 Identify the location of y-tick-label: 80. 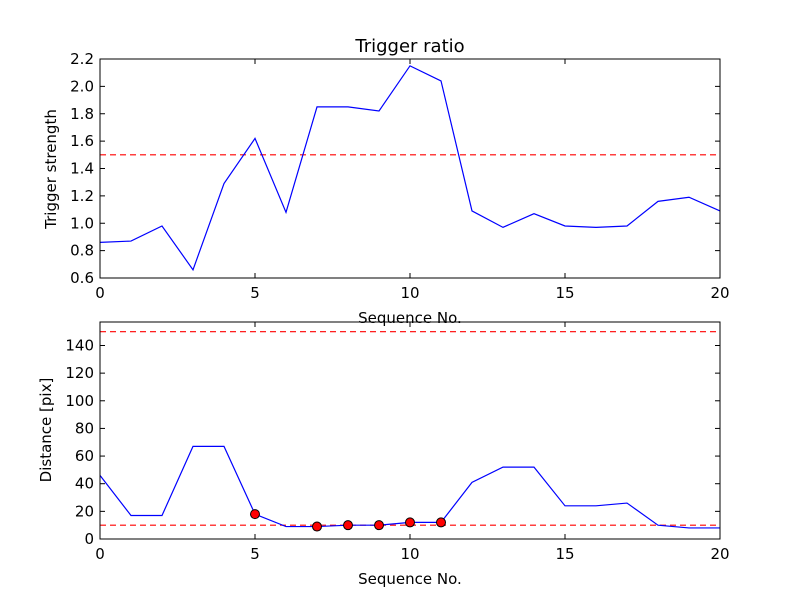
(84, 428).